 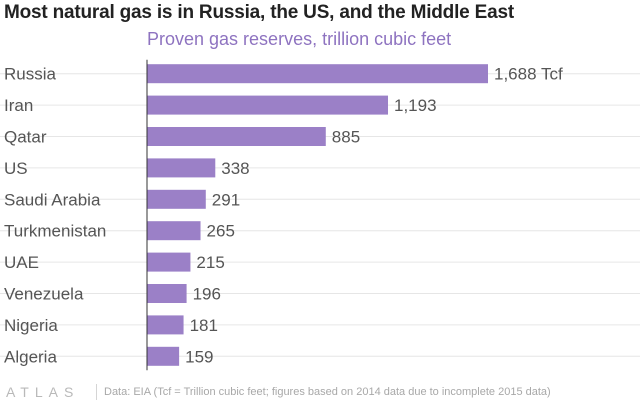 What do you see at coordinates (204, 325) in the screenshot?
I see `value-label: 181` at bounding box center [204, 325].